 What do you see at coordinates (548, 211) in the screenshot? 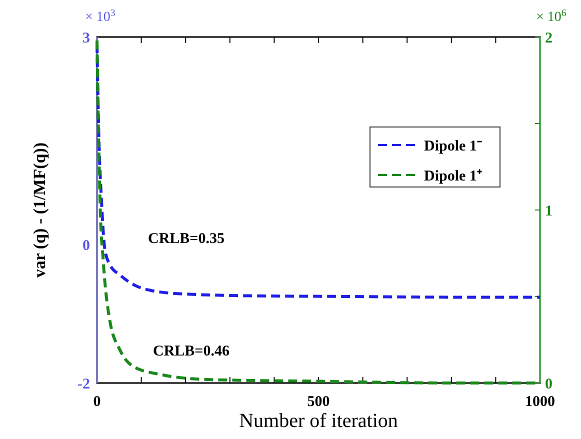
I see `y2-tick-label: 1` at bounding box center [548, 211].